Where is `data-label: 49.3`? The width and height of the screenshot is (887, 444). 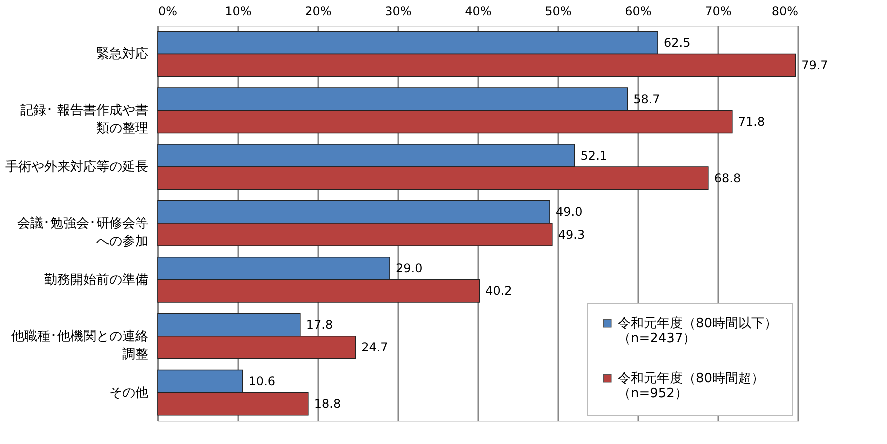 data-label: 49.3 is located at coordinates (572, 235).